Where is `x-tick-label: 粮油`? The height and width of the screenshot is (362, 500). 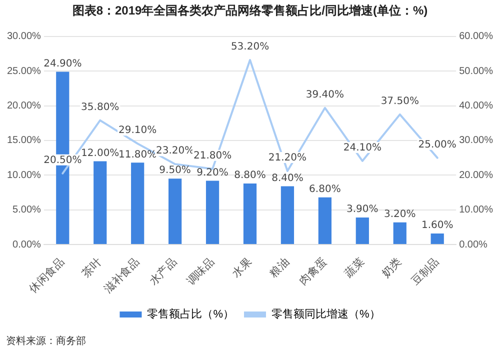 x-tick-label: 粮油 is located at coordinates (279, 267).